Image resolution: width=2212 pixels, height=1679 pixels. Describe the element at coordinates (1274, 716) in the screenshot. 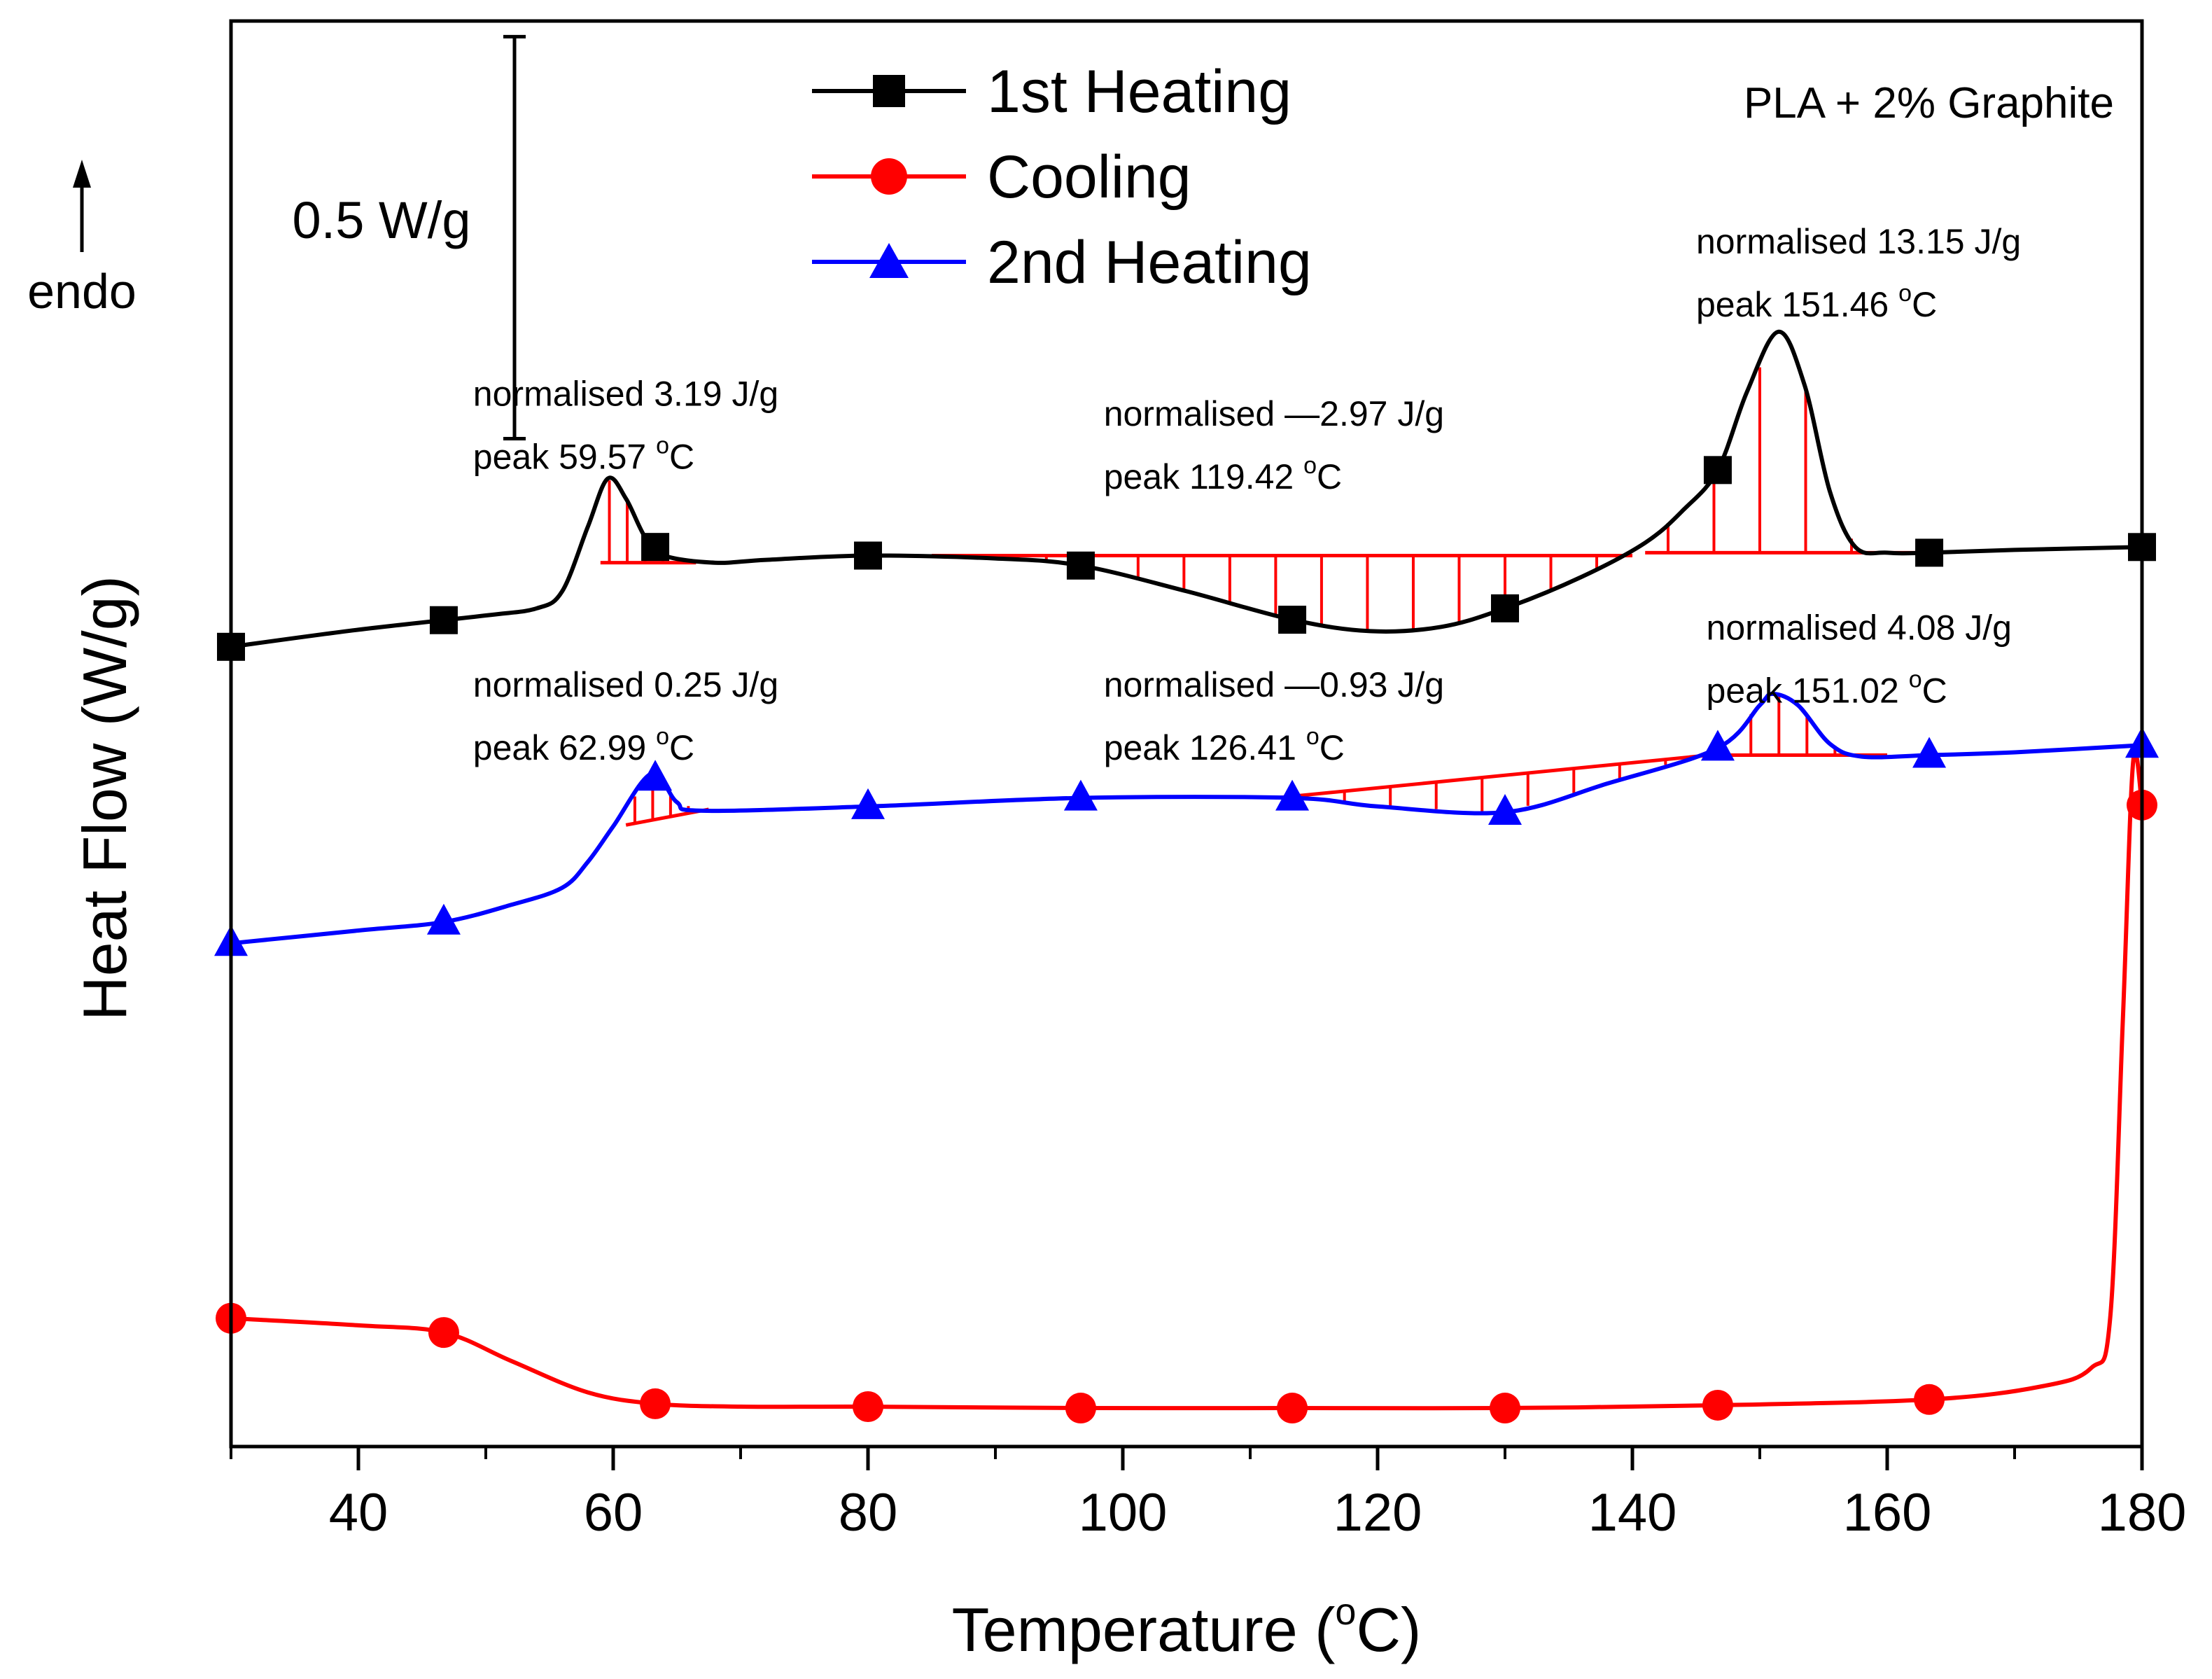

I see `peak-annotation-5: normalised —0.93 J/g peak 126.41 oC` at that location.